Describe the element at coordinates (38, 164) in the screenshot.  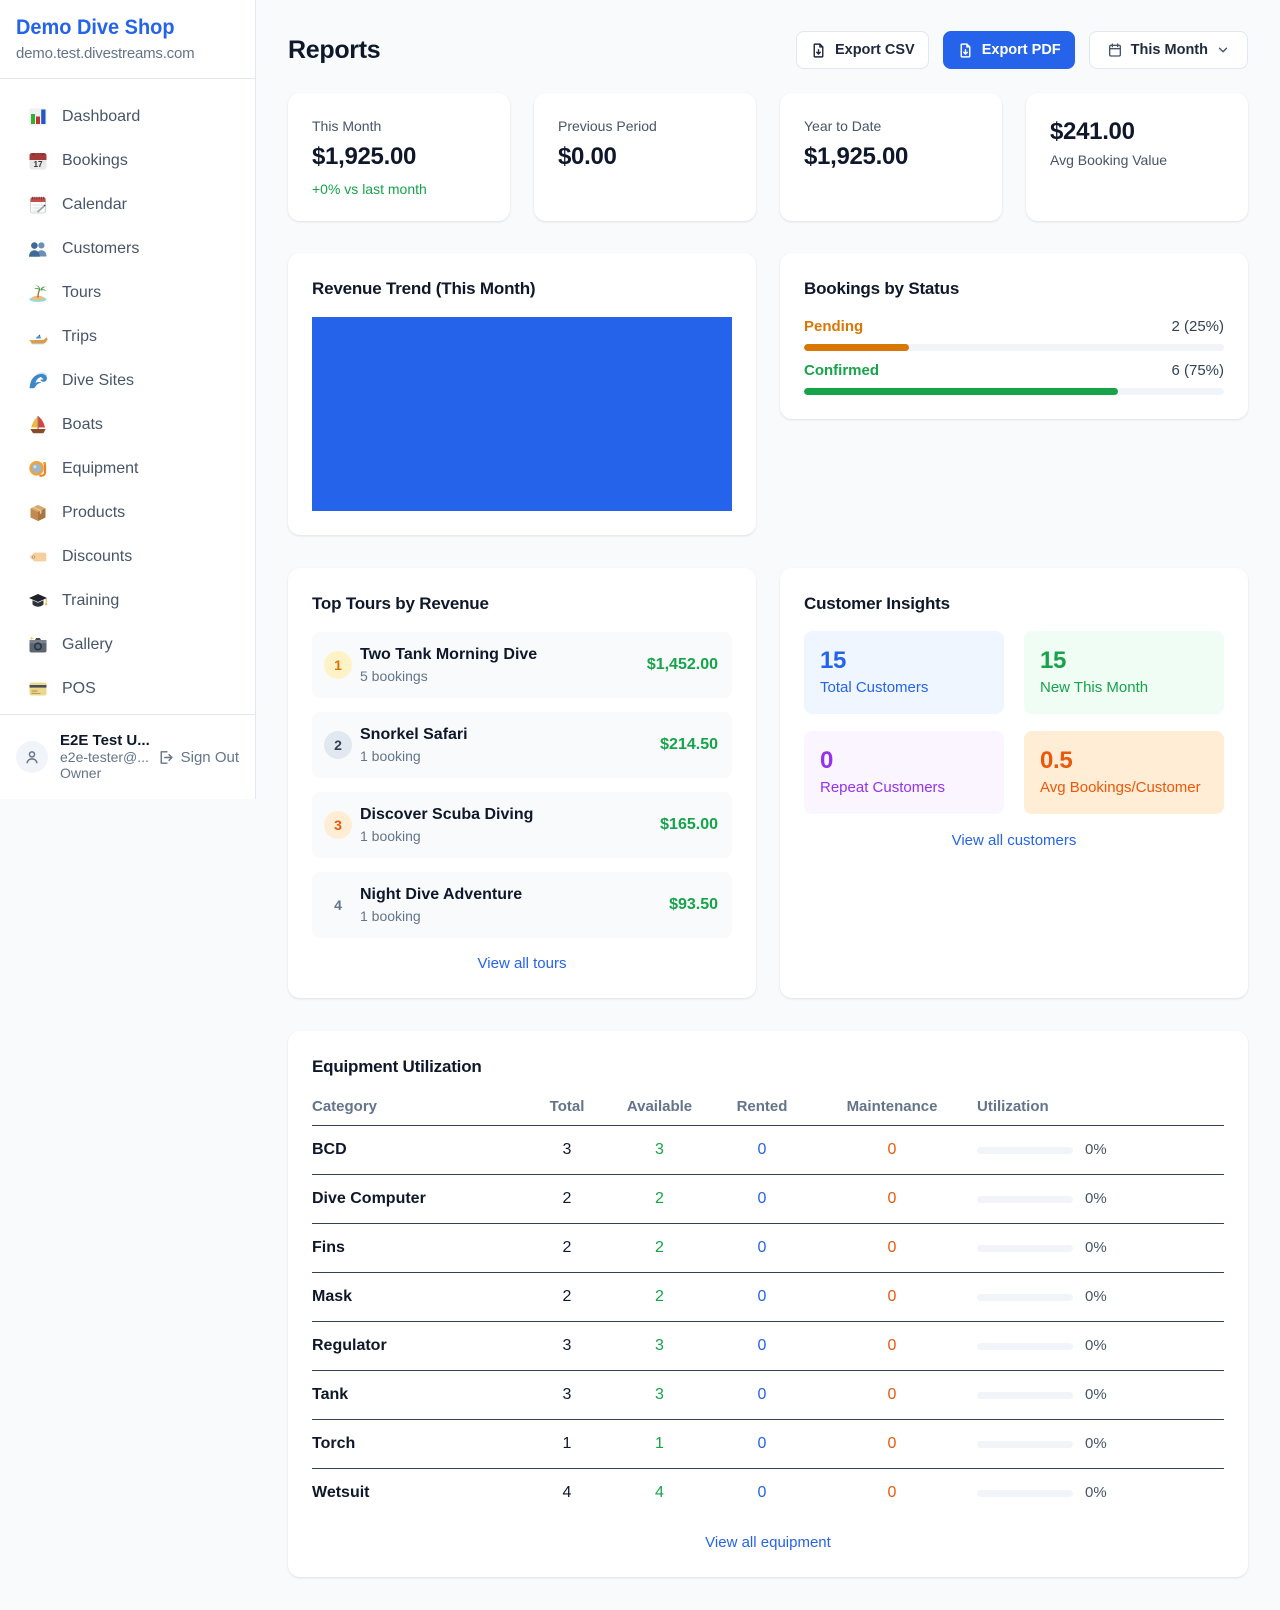
I see `svg-text: 17` at that location.